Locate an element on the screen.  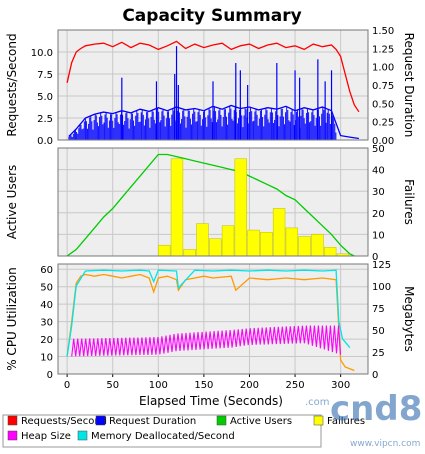
legend-label: Heap Size is located at coordinates (46, 436).